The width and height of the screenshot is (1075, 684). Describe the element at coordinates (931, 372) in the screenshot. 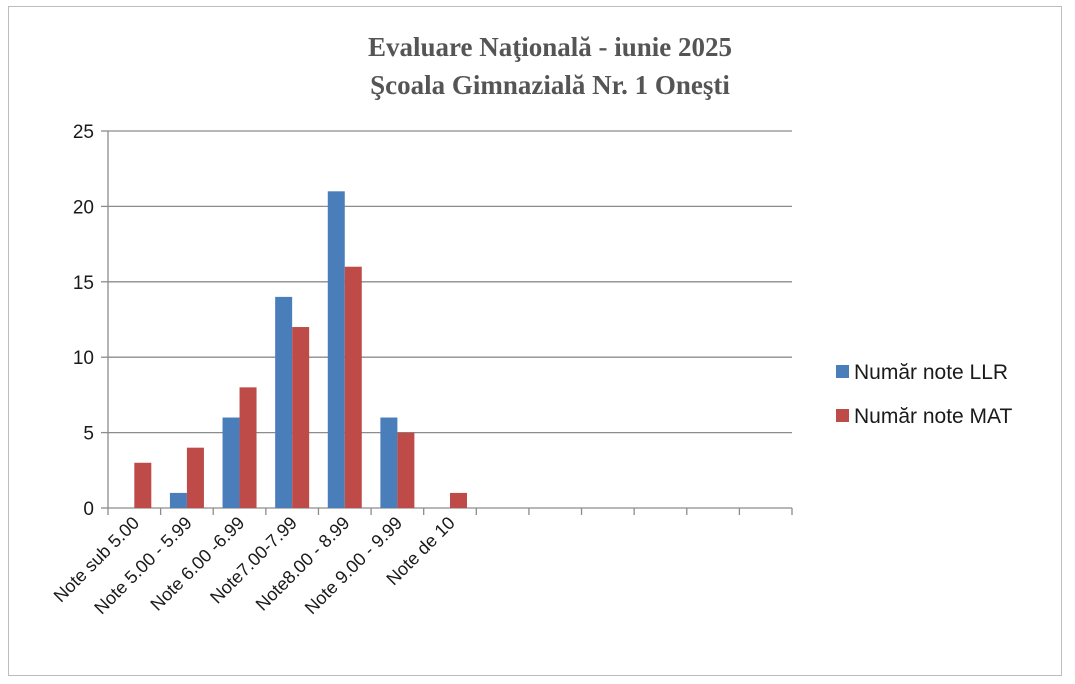

I see `legend-label: Număr note LLR` at that location.